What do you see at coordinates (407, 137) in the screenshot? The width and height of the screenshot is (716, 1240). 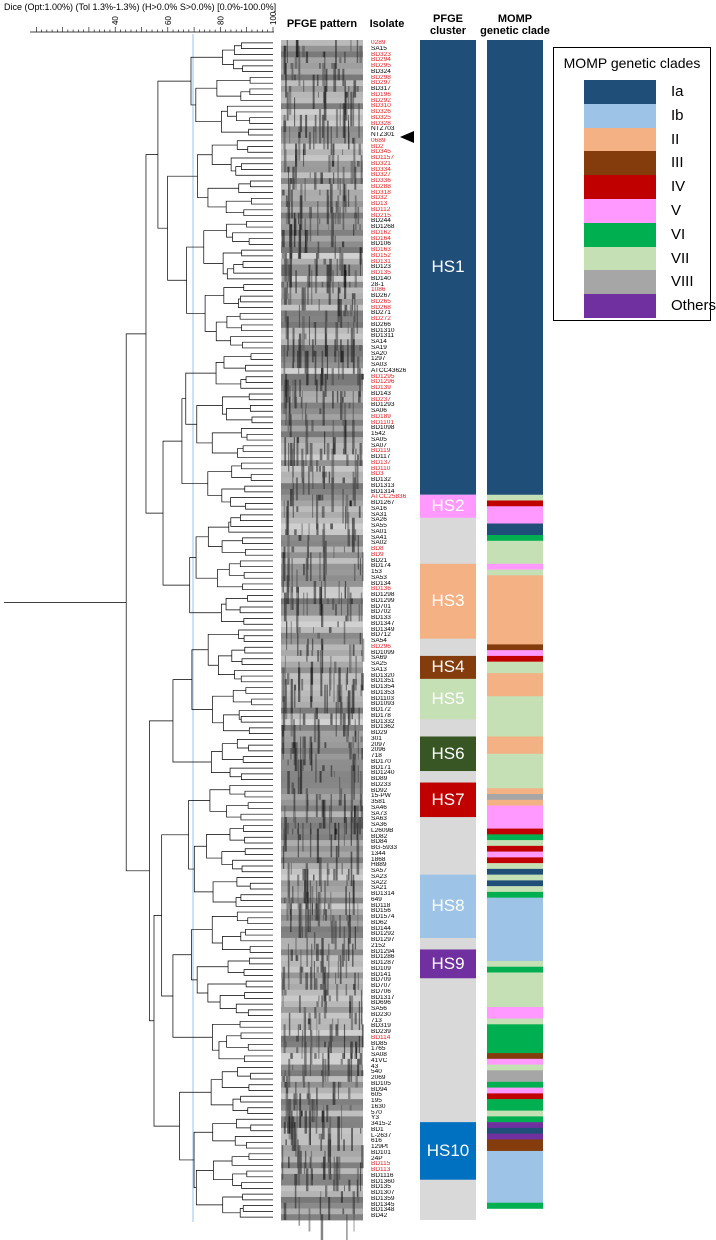 I see `highlight-arrow-icon` at bounding box center [407, 137].